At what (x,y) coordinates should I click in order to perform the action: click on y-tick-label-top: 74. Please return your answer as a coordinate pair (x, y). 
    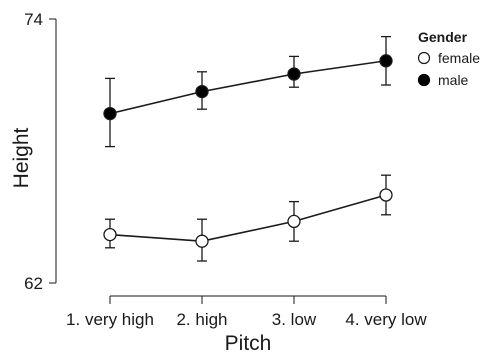
    Looking at the image, I should click on (33, 19).